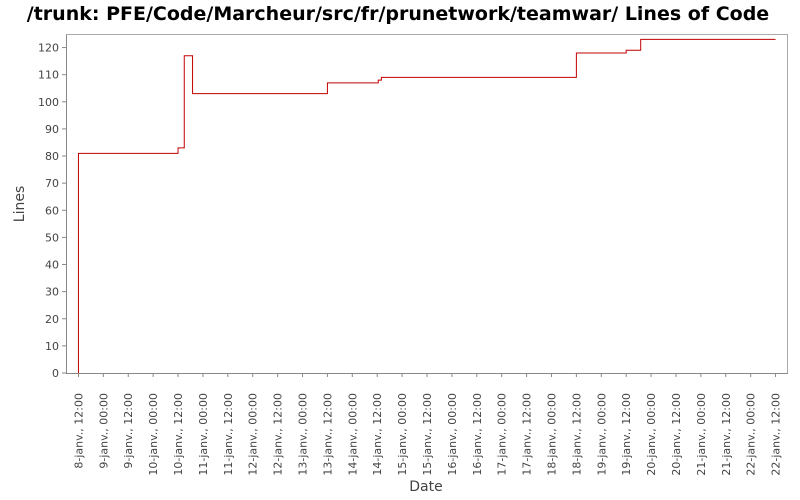 The image size is (800, 500). I want to click on x-tick-label: 21-janv., 12:00, so click(726, 434).